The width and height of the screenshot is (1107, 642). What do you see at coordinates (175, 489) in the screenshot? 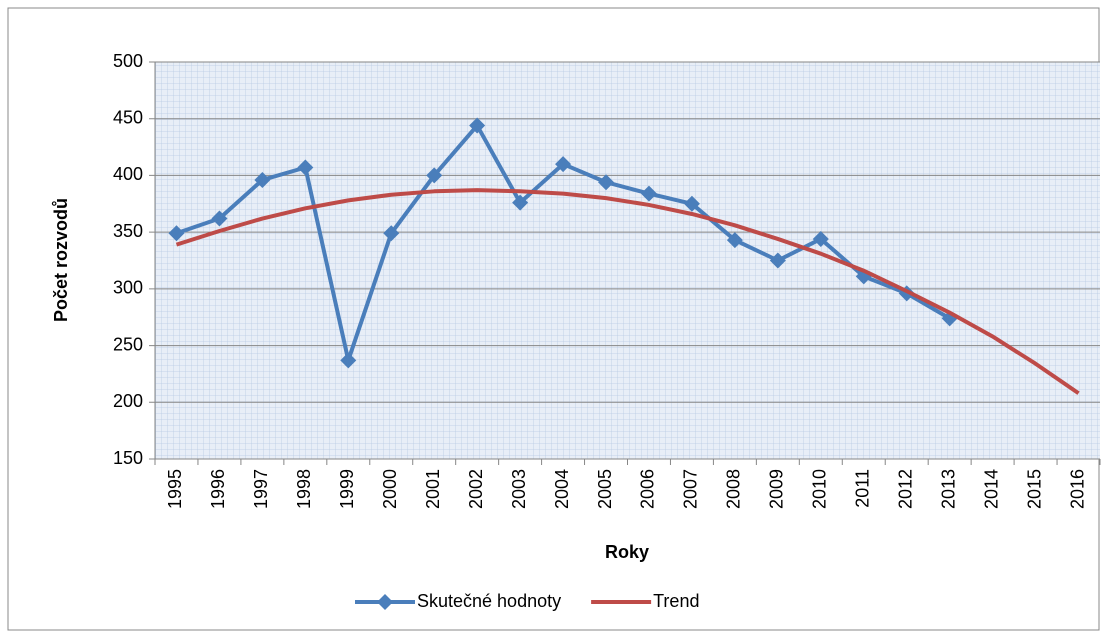
I see `x-tick-label: 1995` at bounding box center [175, 489].